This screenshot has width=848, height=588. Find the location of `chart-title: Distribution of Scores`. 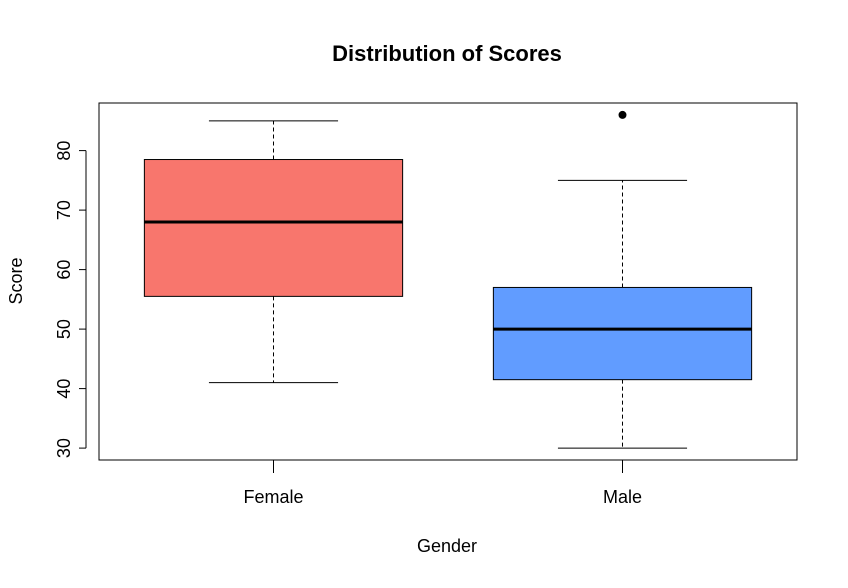

chart-title: Distribution of Scores is located at coordinates (447, 53).